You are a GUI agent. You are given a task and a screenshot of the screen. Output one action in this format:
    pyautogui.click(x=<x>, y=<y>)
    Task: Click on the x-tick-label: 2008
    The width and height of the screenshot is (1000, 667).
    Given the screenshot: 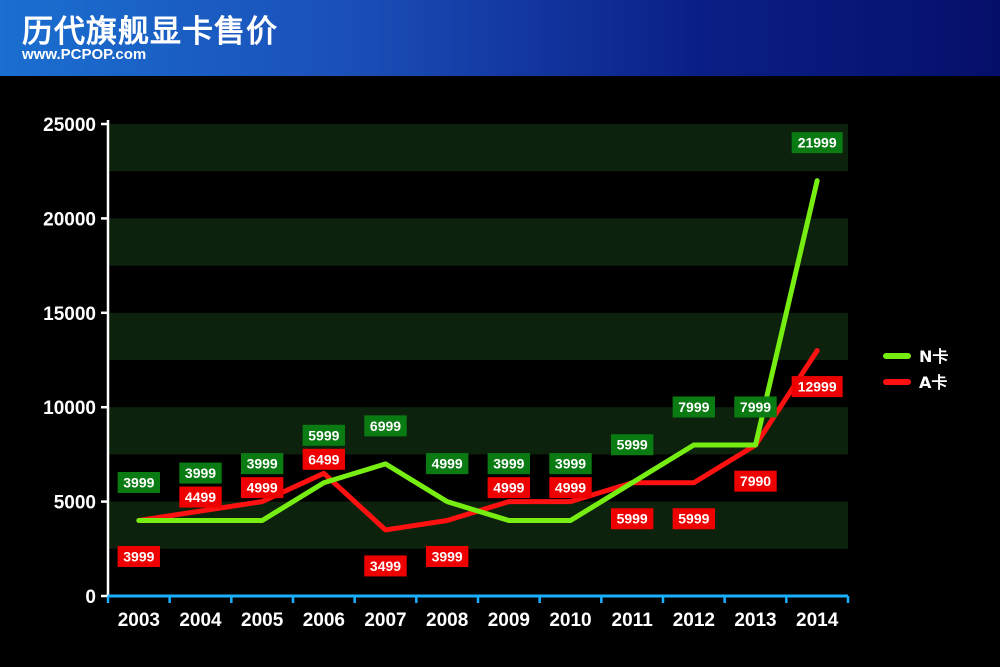 What is the action you would take?
    pyautogui.click(x=447, y=620)
    